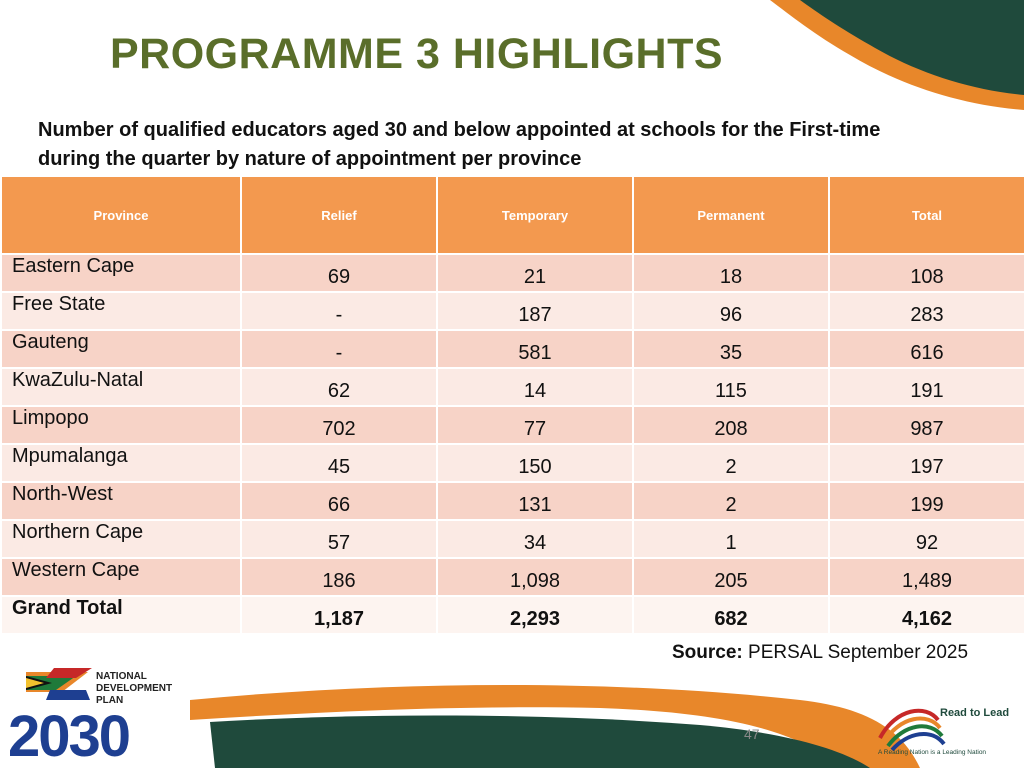 The image size is (1024, 768). Describe the element at coordinates (926, 273) in the screenshot. I see `total-cell: 108` at that location.